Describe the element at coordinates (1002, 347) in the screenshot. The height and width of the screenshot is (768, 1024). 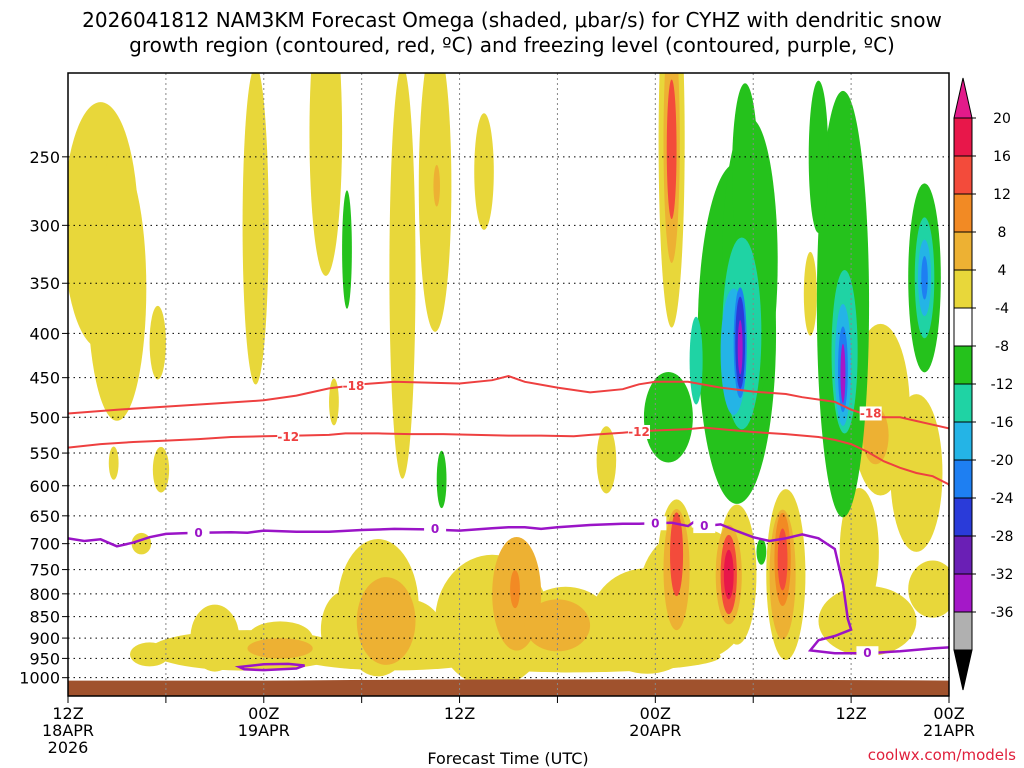
I see `colorbar-label: -8` at that location.